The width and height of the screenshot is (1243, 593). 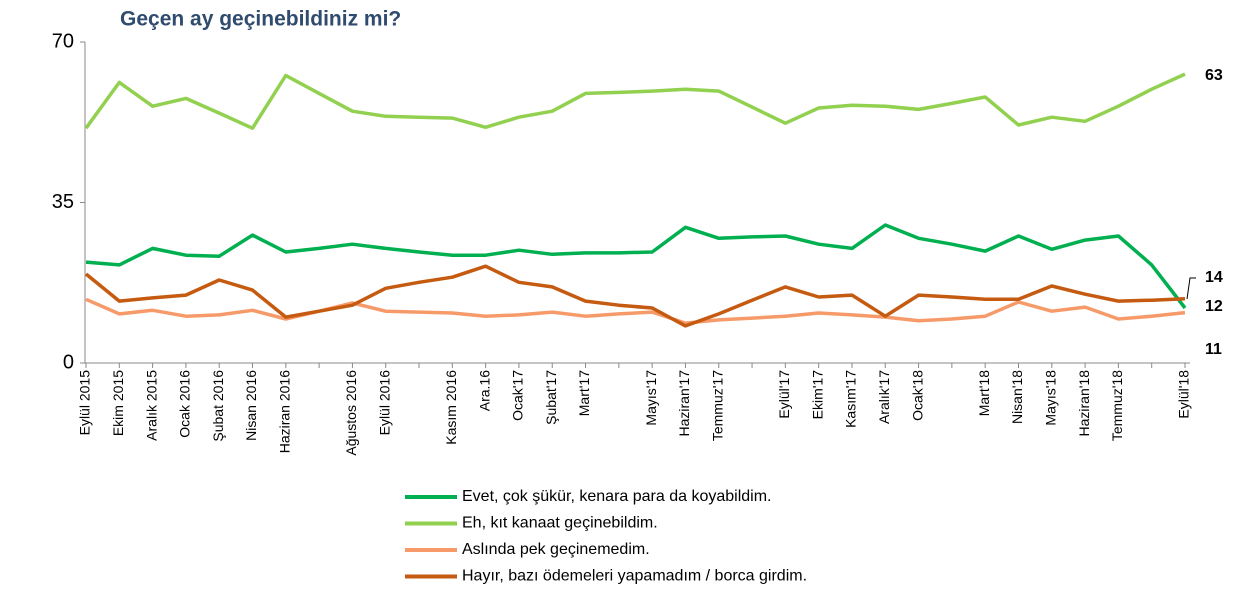 What do you see at coordinates (151, 405) in the screenshot?
I see `x-tick-label: Aralık 2015` at bounding box center [151, 405].